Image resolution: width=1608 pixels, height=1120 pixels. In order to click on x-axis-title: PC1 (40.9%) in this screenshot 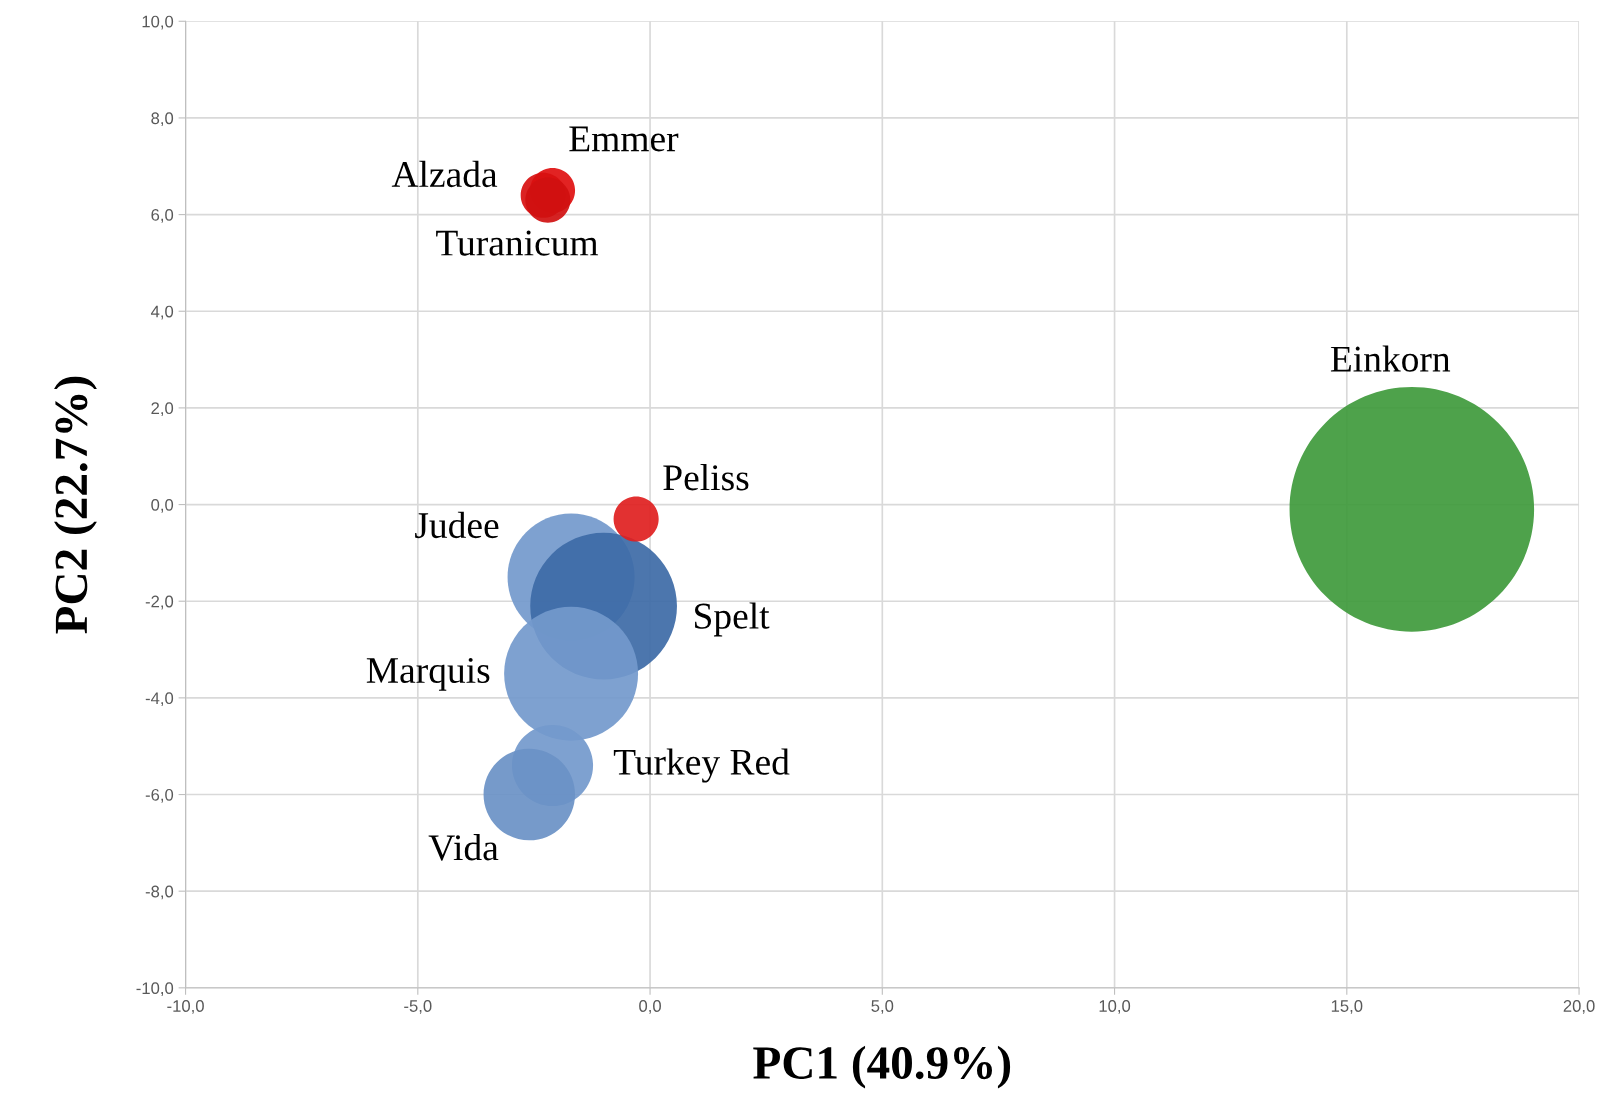, I will do `click(882, 1067)`.